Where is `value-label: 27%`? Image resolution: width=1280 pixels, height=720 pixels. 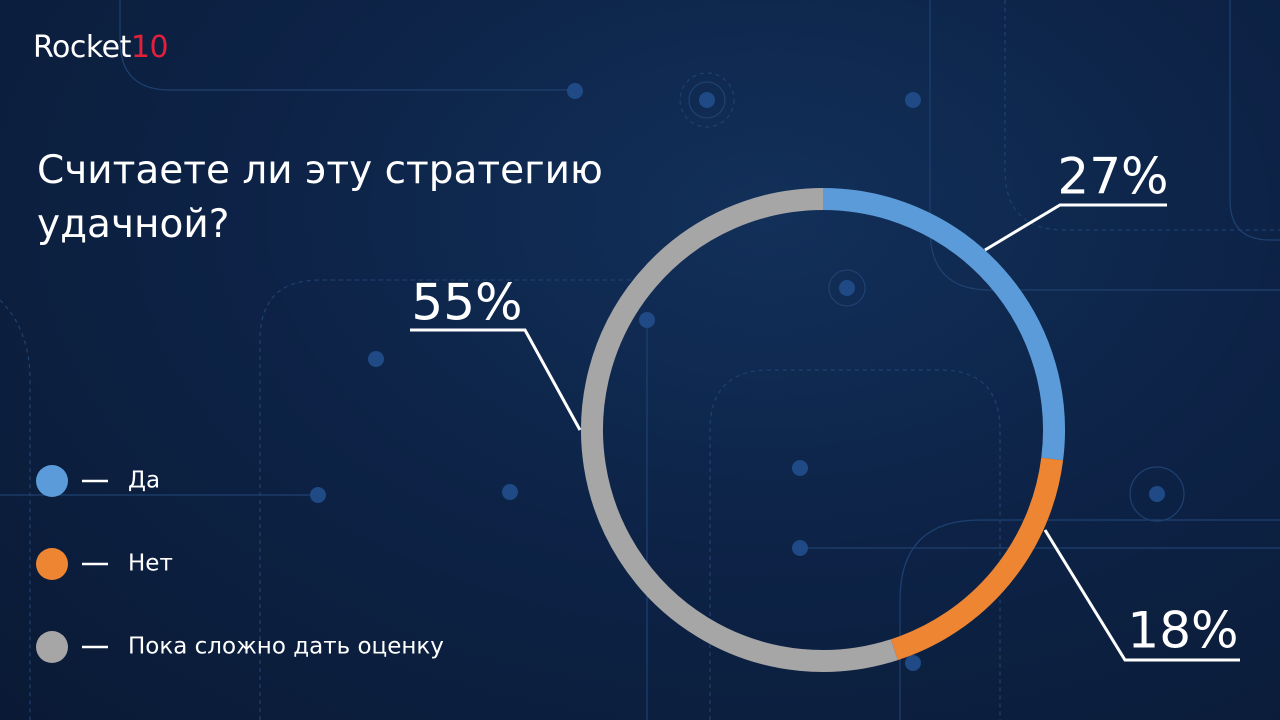
value-label: 27% is located at coordinates (1112, 177).